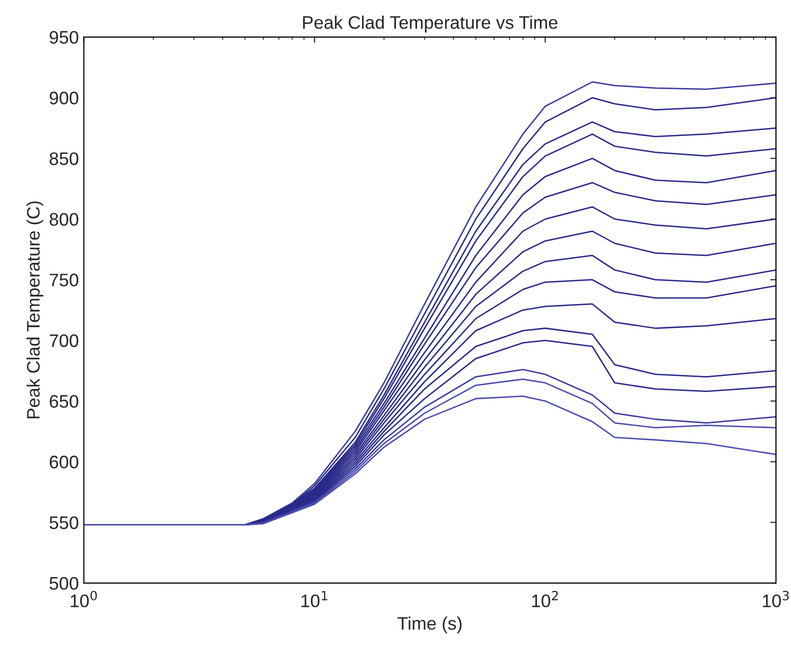  What do you see at coordinates (64, 37) in the screenshot?
I see `y-tick-label: 950` at bounding box center [64, 37].